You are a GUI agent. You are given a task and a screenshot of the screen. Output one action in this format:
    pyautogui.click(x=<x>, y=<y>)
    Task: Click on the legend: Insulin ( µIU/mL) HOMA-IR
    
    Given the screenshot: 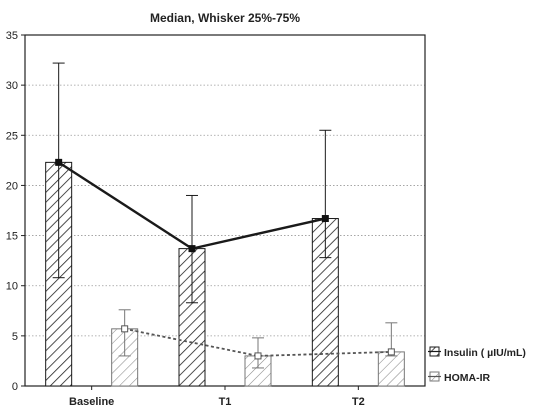 What is the action you would take?
    pyautogui.click(x=477, y=365)
    